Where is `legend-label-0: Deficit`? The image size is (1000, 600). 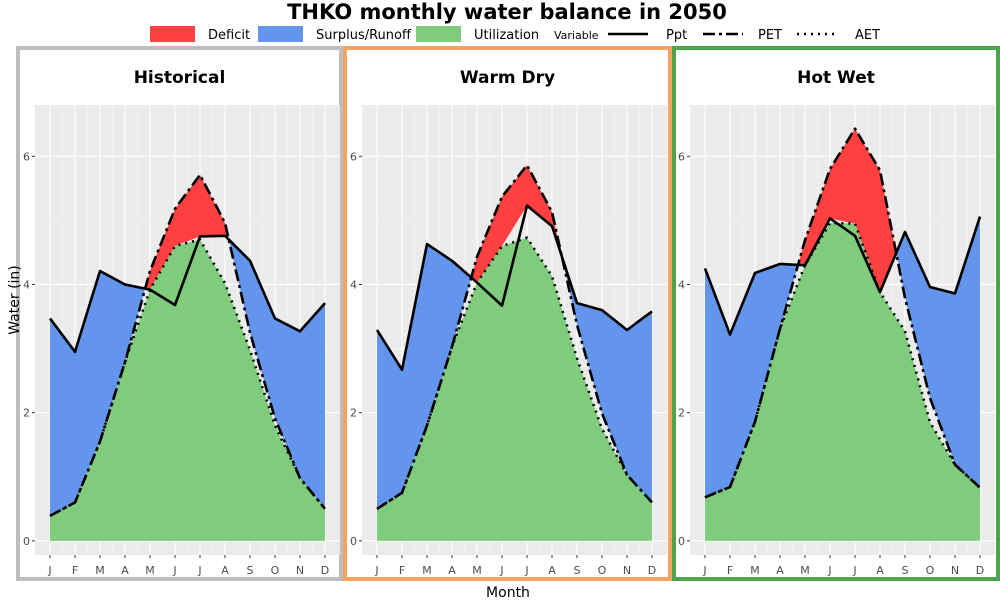
legend-label-0: Deficit is located at coordinates (229, 35).